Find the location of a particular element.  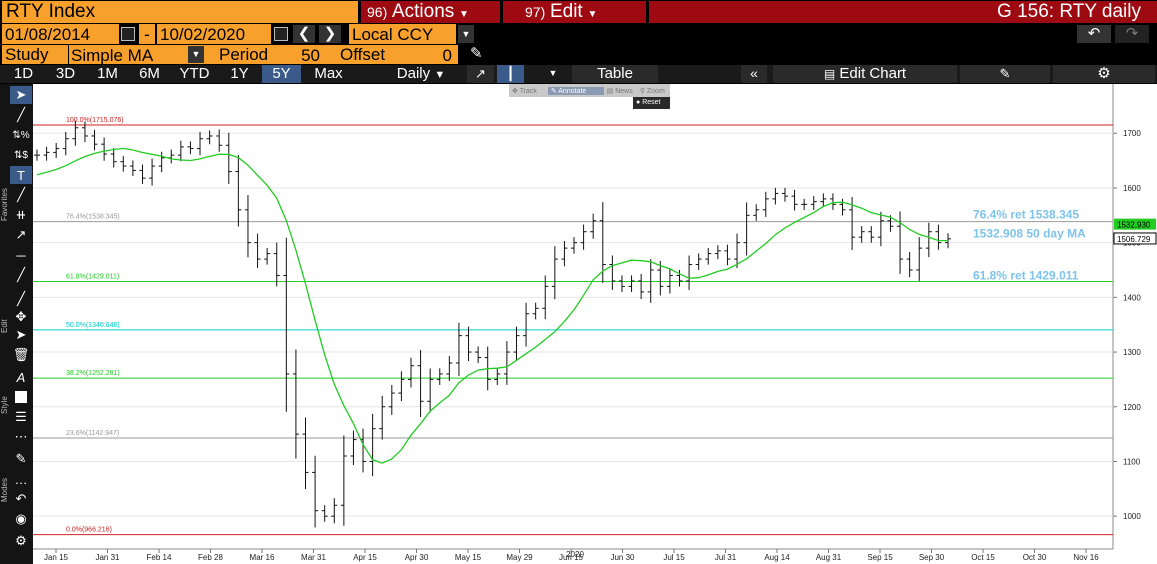

frequency-select: Daily ▼ is located at coordinates (421, 74).